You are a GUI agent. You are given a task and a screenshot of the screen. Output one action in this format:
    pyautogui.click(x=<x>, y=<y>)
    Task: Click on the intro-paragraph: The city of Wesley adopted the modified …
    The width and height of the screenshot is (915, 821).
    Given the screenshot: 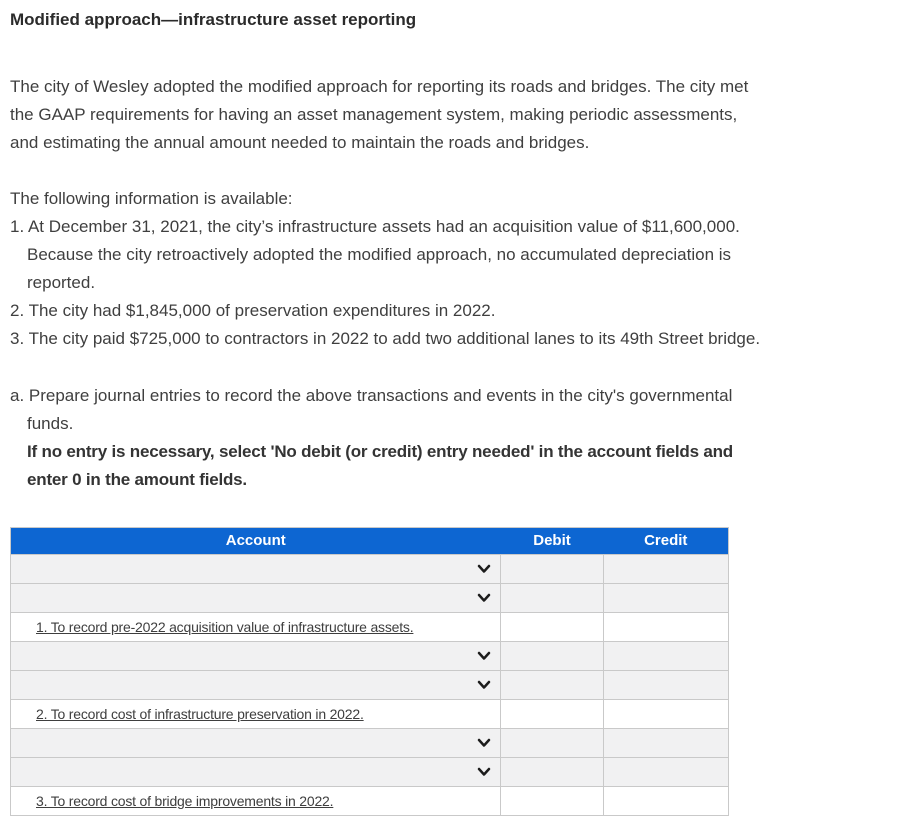 What is the action you would take?
    pyautogui.click(x=379, y=114)
    